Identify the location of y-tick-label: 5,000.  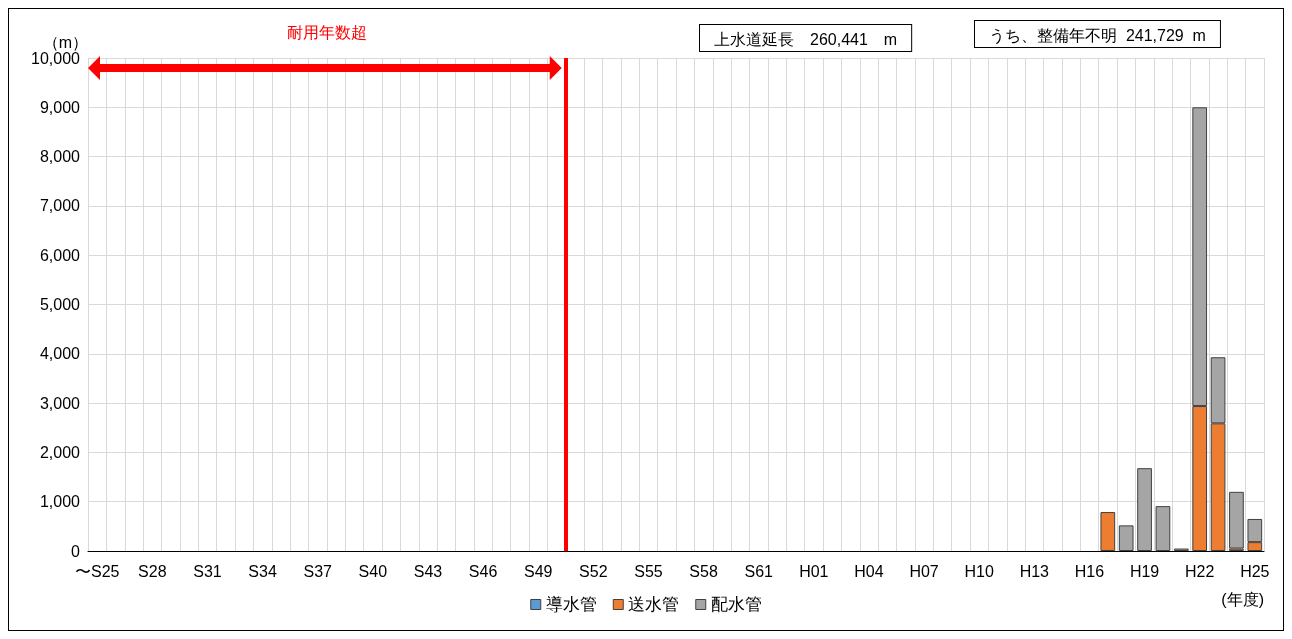
(60, 304).